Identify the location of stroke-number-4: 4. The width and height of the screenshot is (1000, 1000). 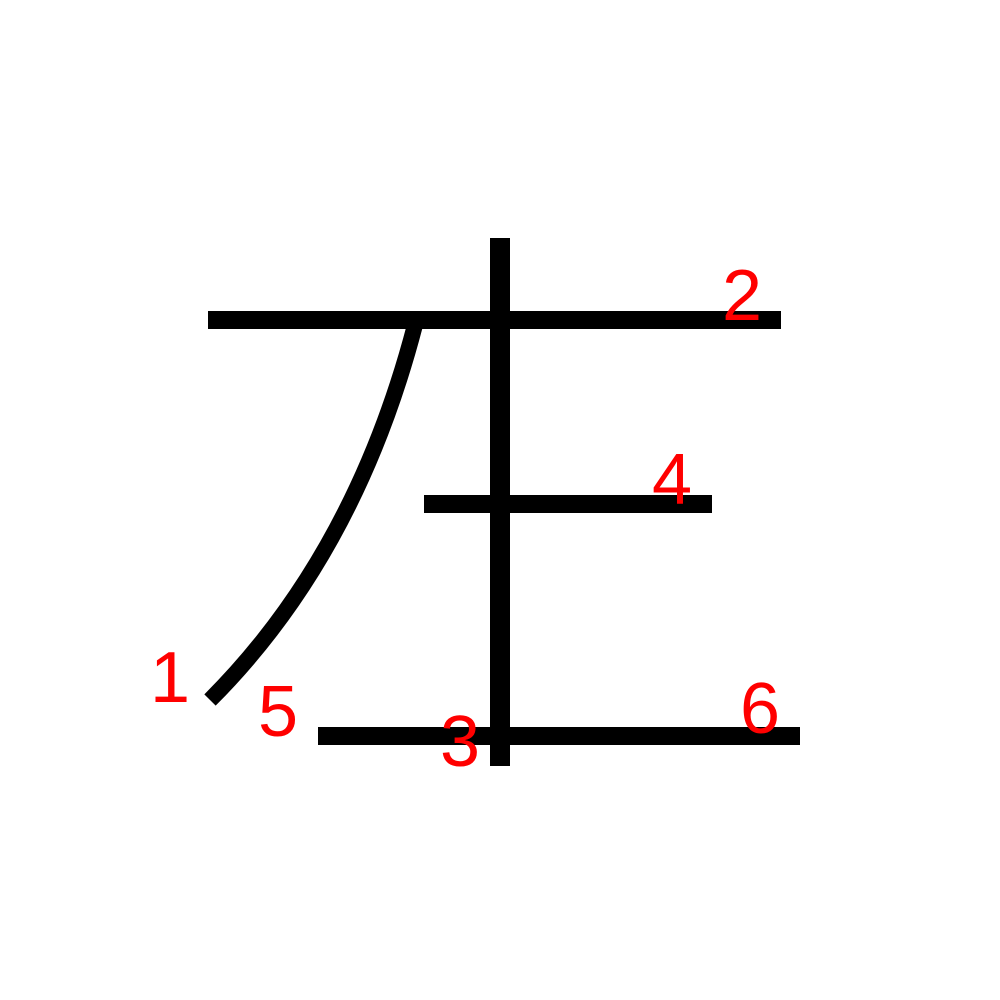
(672, 480).